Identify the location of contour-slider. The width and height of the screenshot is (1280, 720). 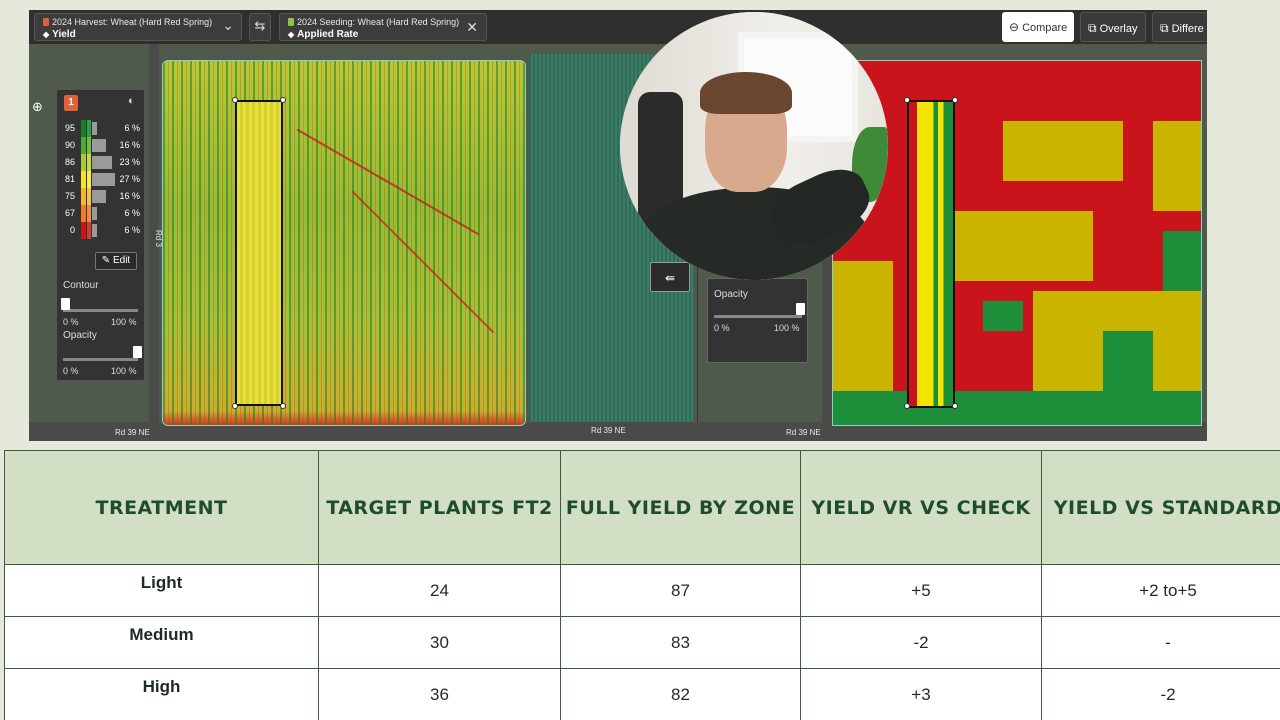
(100, 310).